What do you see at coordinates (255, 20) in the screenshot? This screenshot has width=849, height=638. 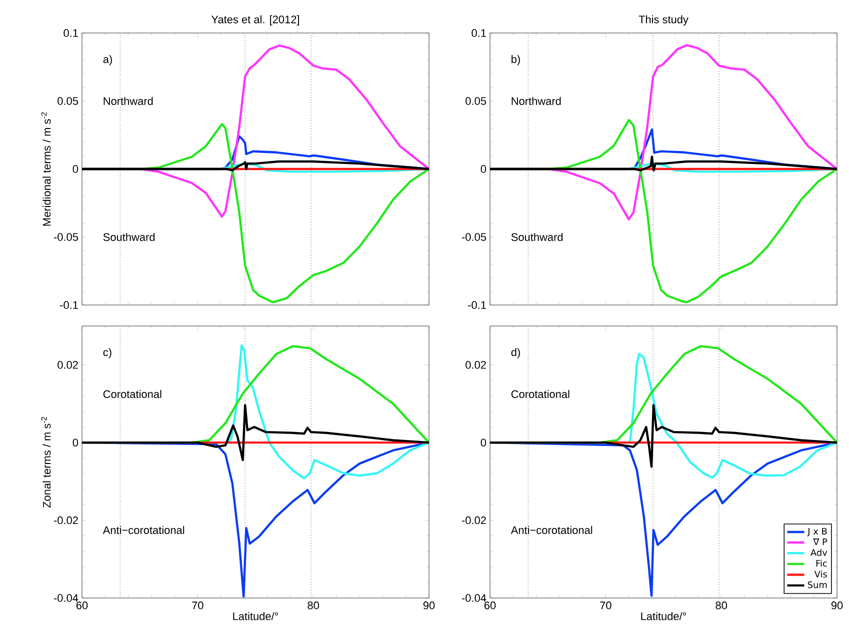 I see `chart-title: Yates et al. [2012]` at bounding box center [255, 20].